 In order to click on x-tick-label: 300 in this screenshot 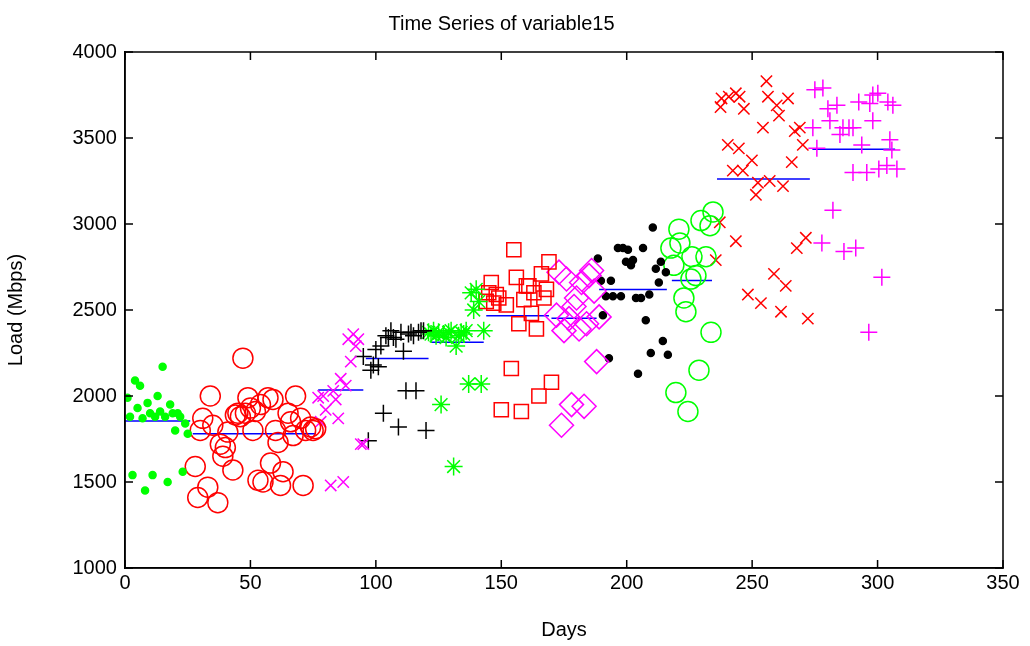, I will do `click(877, 581)`.